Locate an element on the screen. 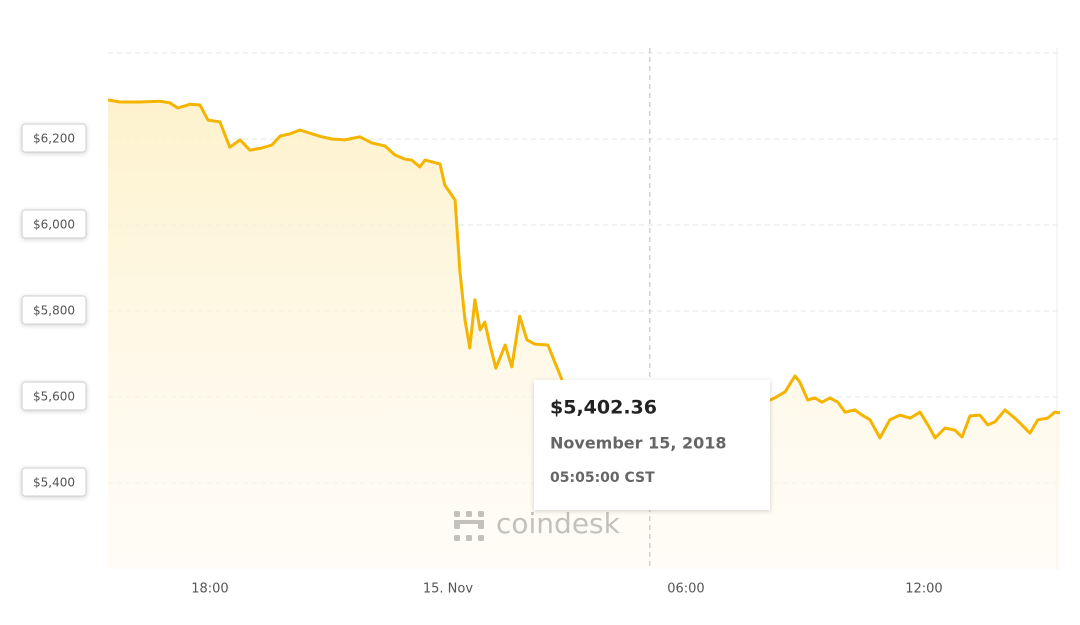  tooltip-box is located at coordinates (652, 444).